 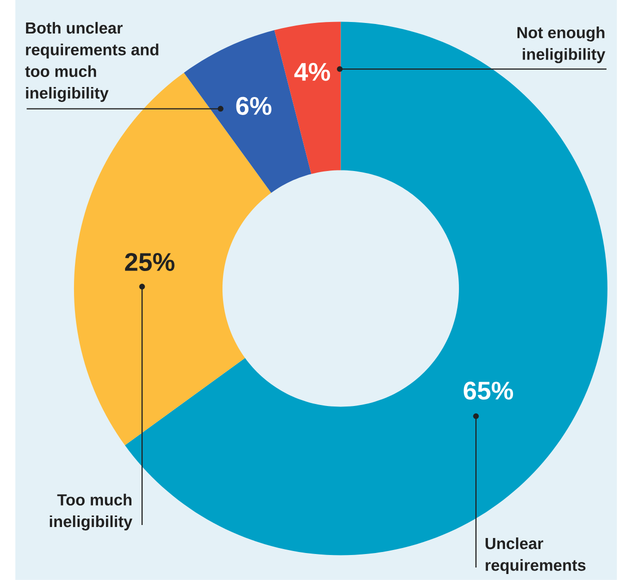 What do you see at coordinates (561, 45) in the screenshot?
I see `slice-label: Not enough ineligibility` at bounding box center [561, 45].